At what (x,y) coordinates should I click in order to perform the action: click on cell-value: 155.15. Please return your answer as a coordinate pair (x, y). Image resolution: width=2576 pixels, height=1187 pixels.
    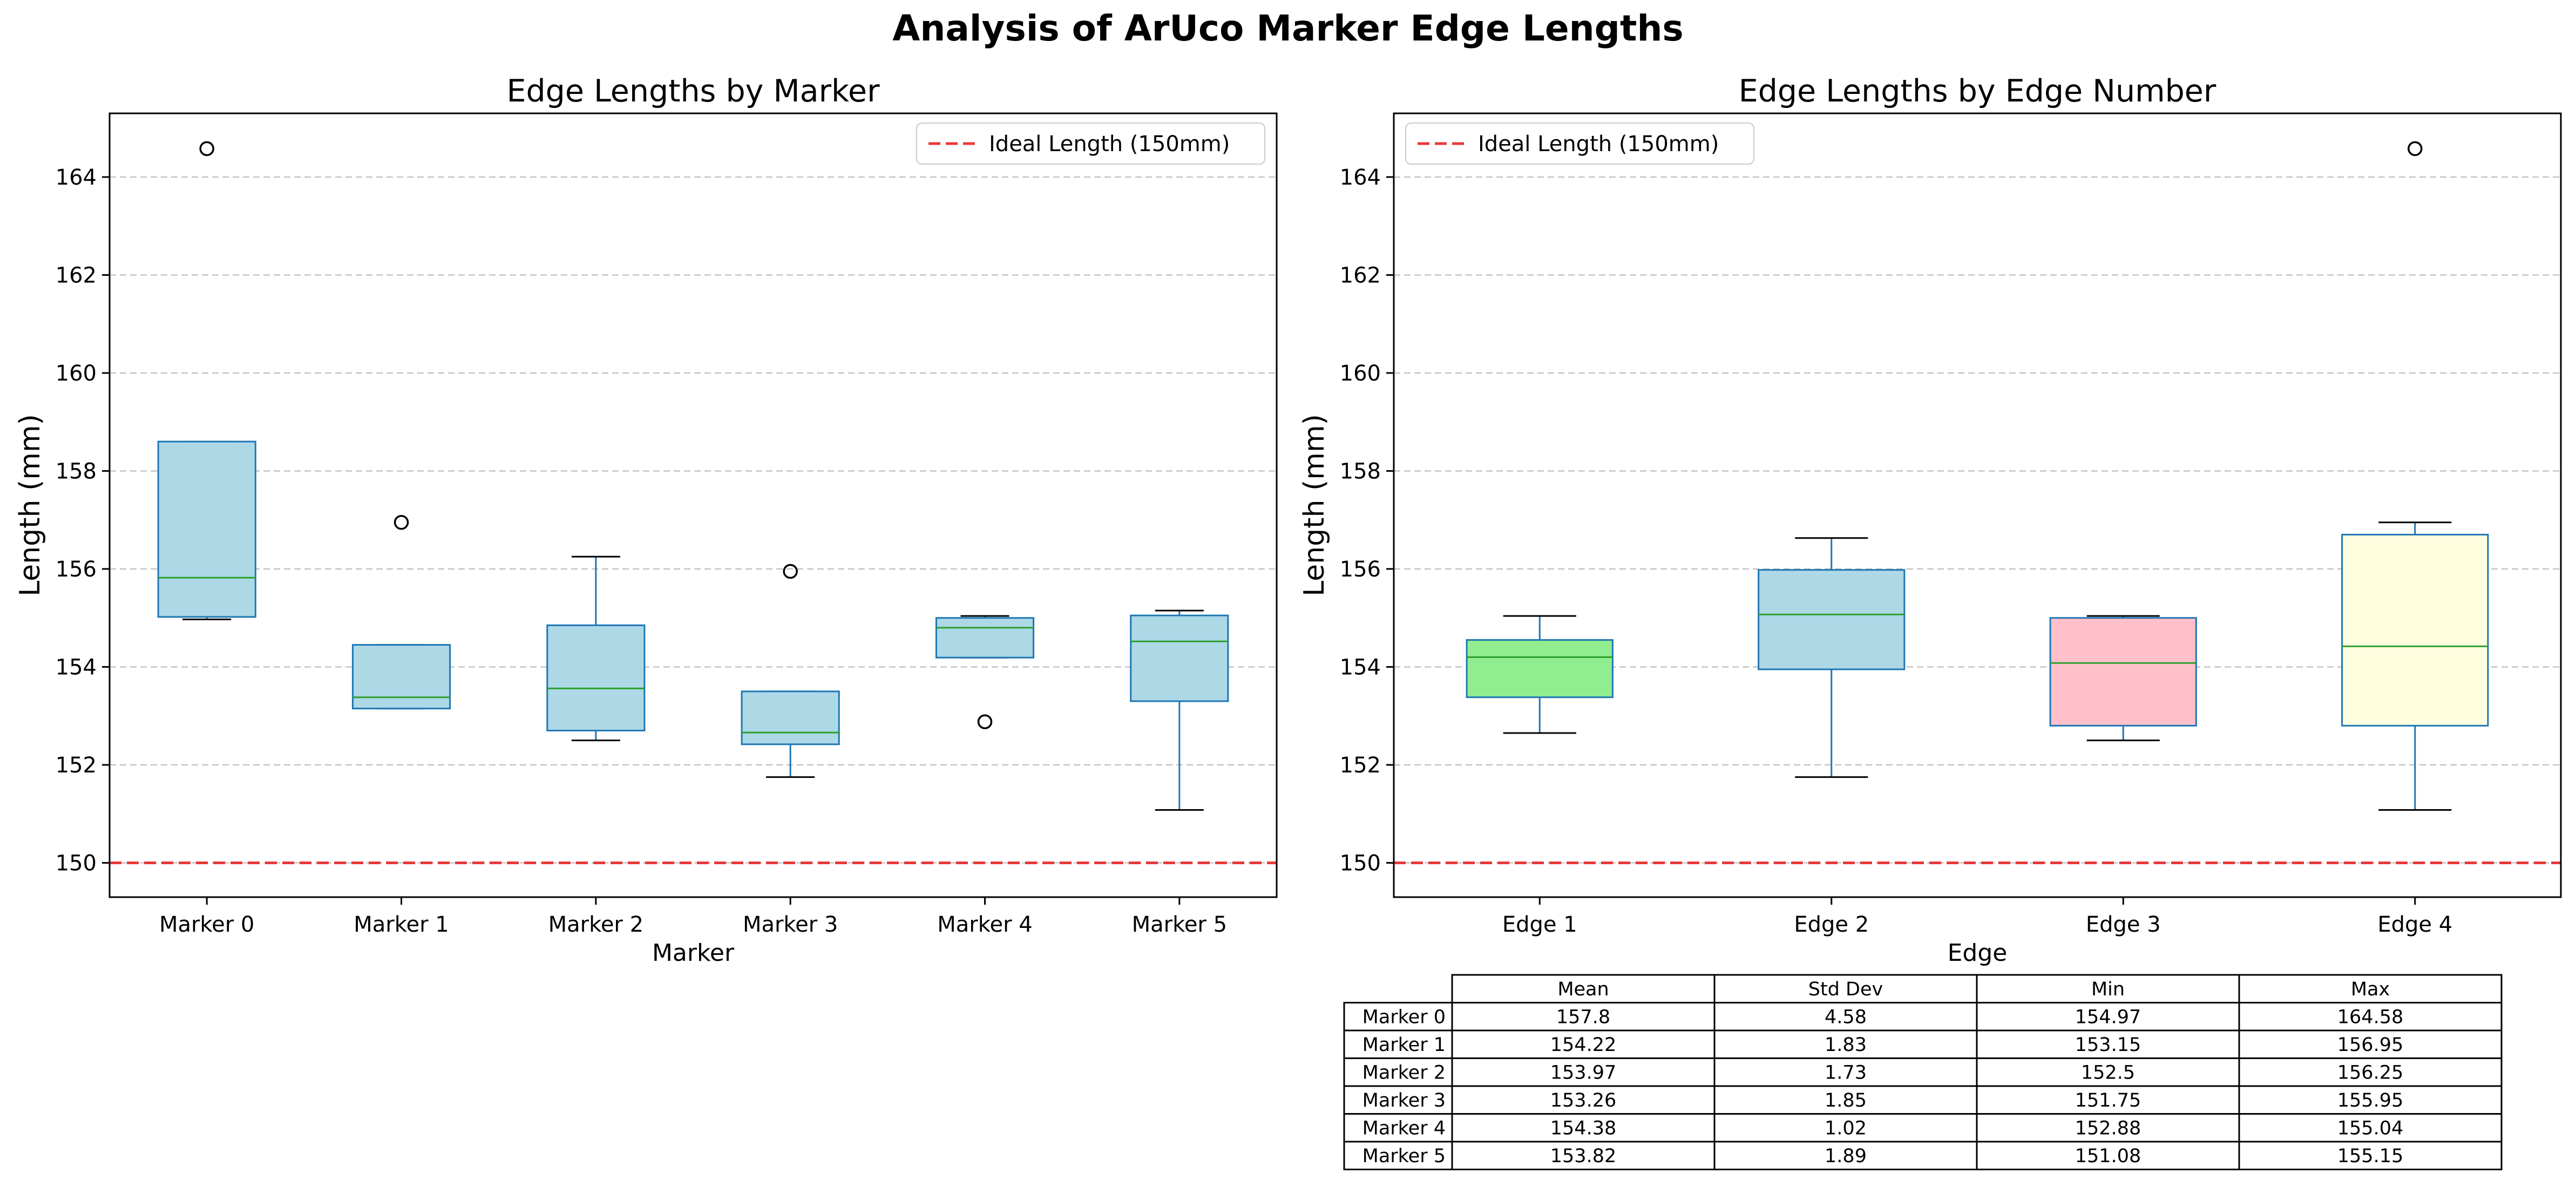
    Looking at the image, I should click on (2370, 1156).